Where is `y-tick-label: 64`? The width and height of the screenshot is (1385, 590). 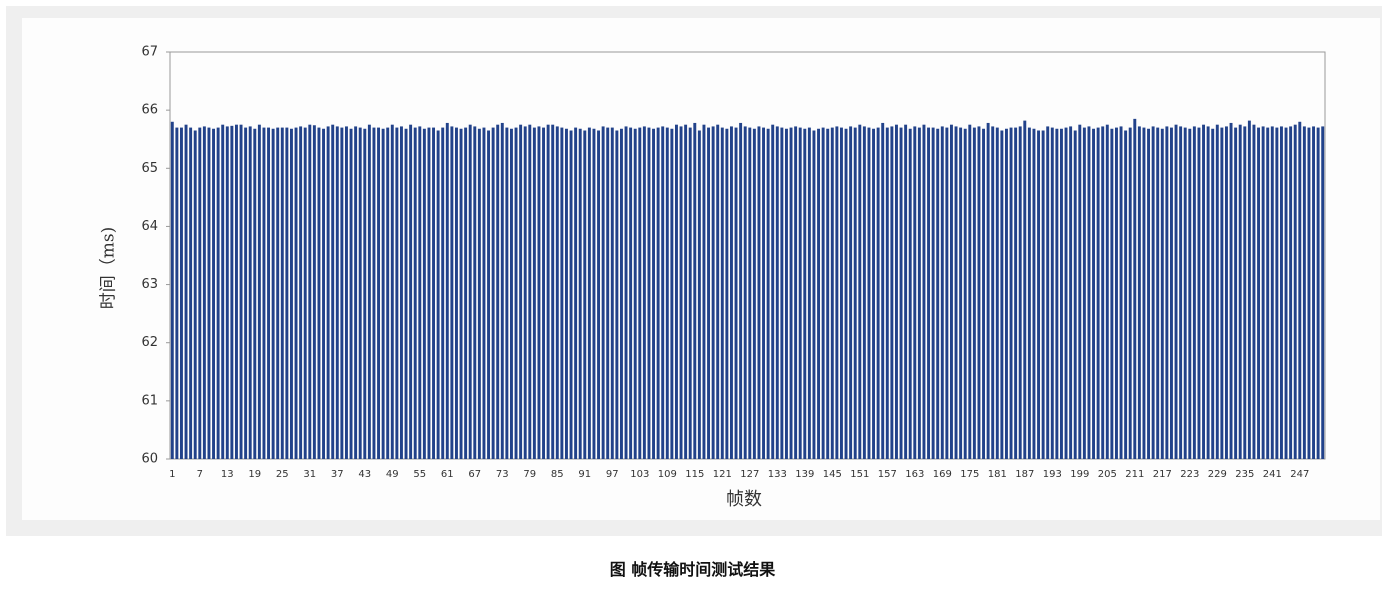 y-tick-label: 64 is located at coordinates (149, 226).